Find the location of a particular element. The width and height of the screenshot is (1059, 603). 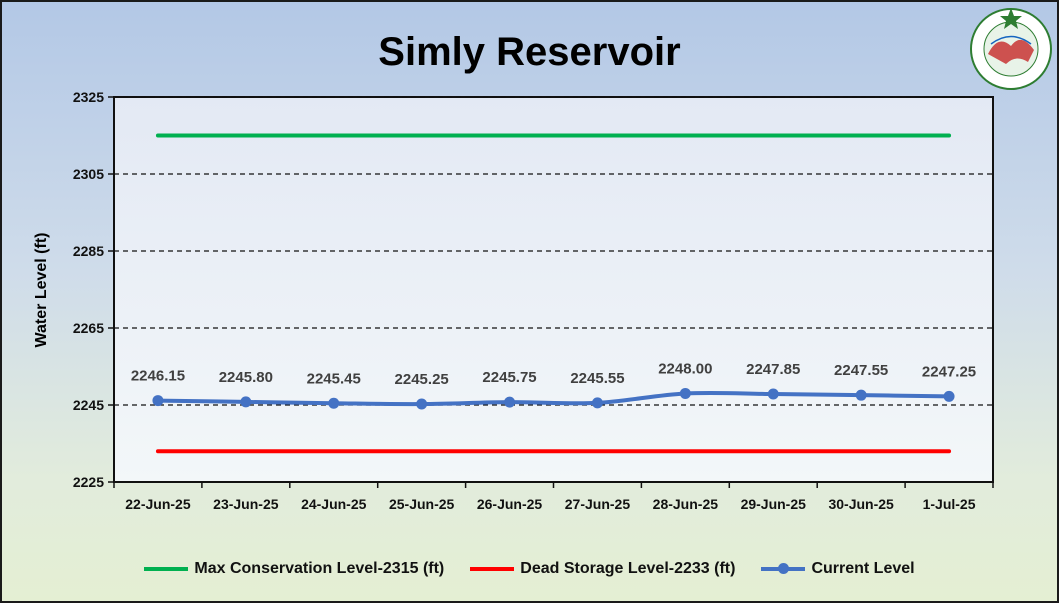

data-label: 2245.45 is located at coordinates (334, 378).